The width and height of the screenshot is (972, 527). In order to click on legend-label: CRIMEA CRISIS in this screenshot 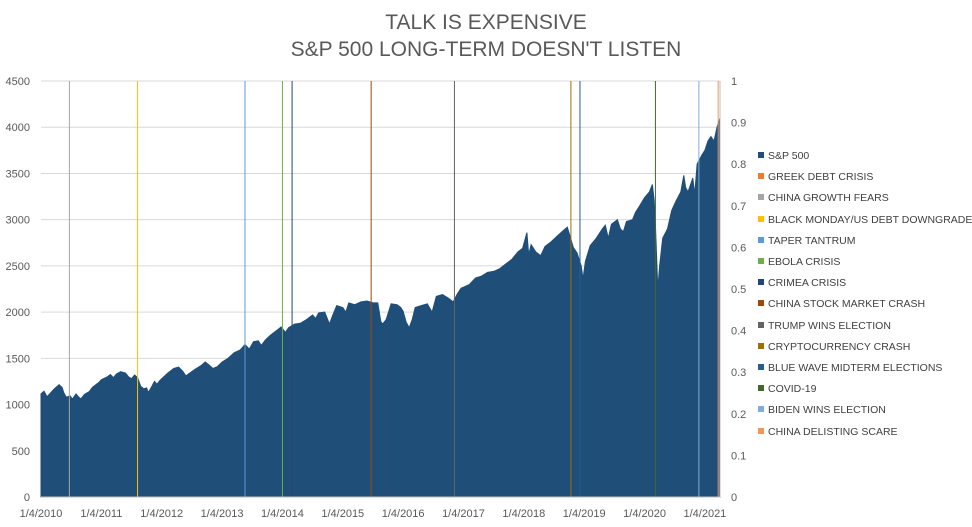, I will do `click(807, 283)`.